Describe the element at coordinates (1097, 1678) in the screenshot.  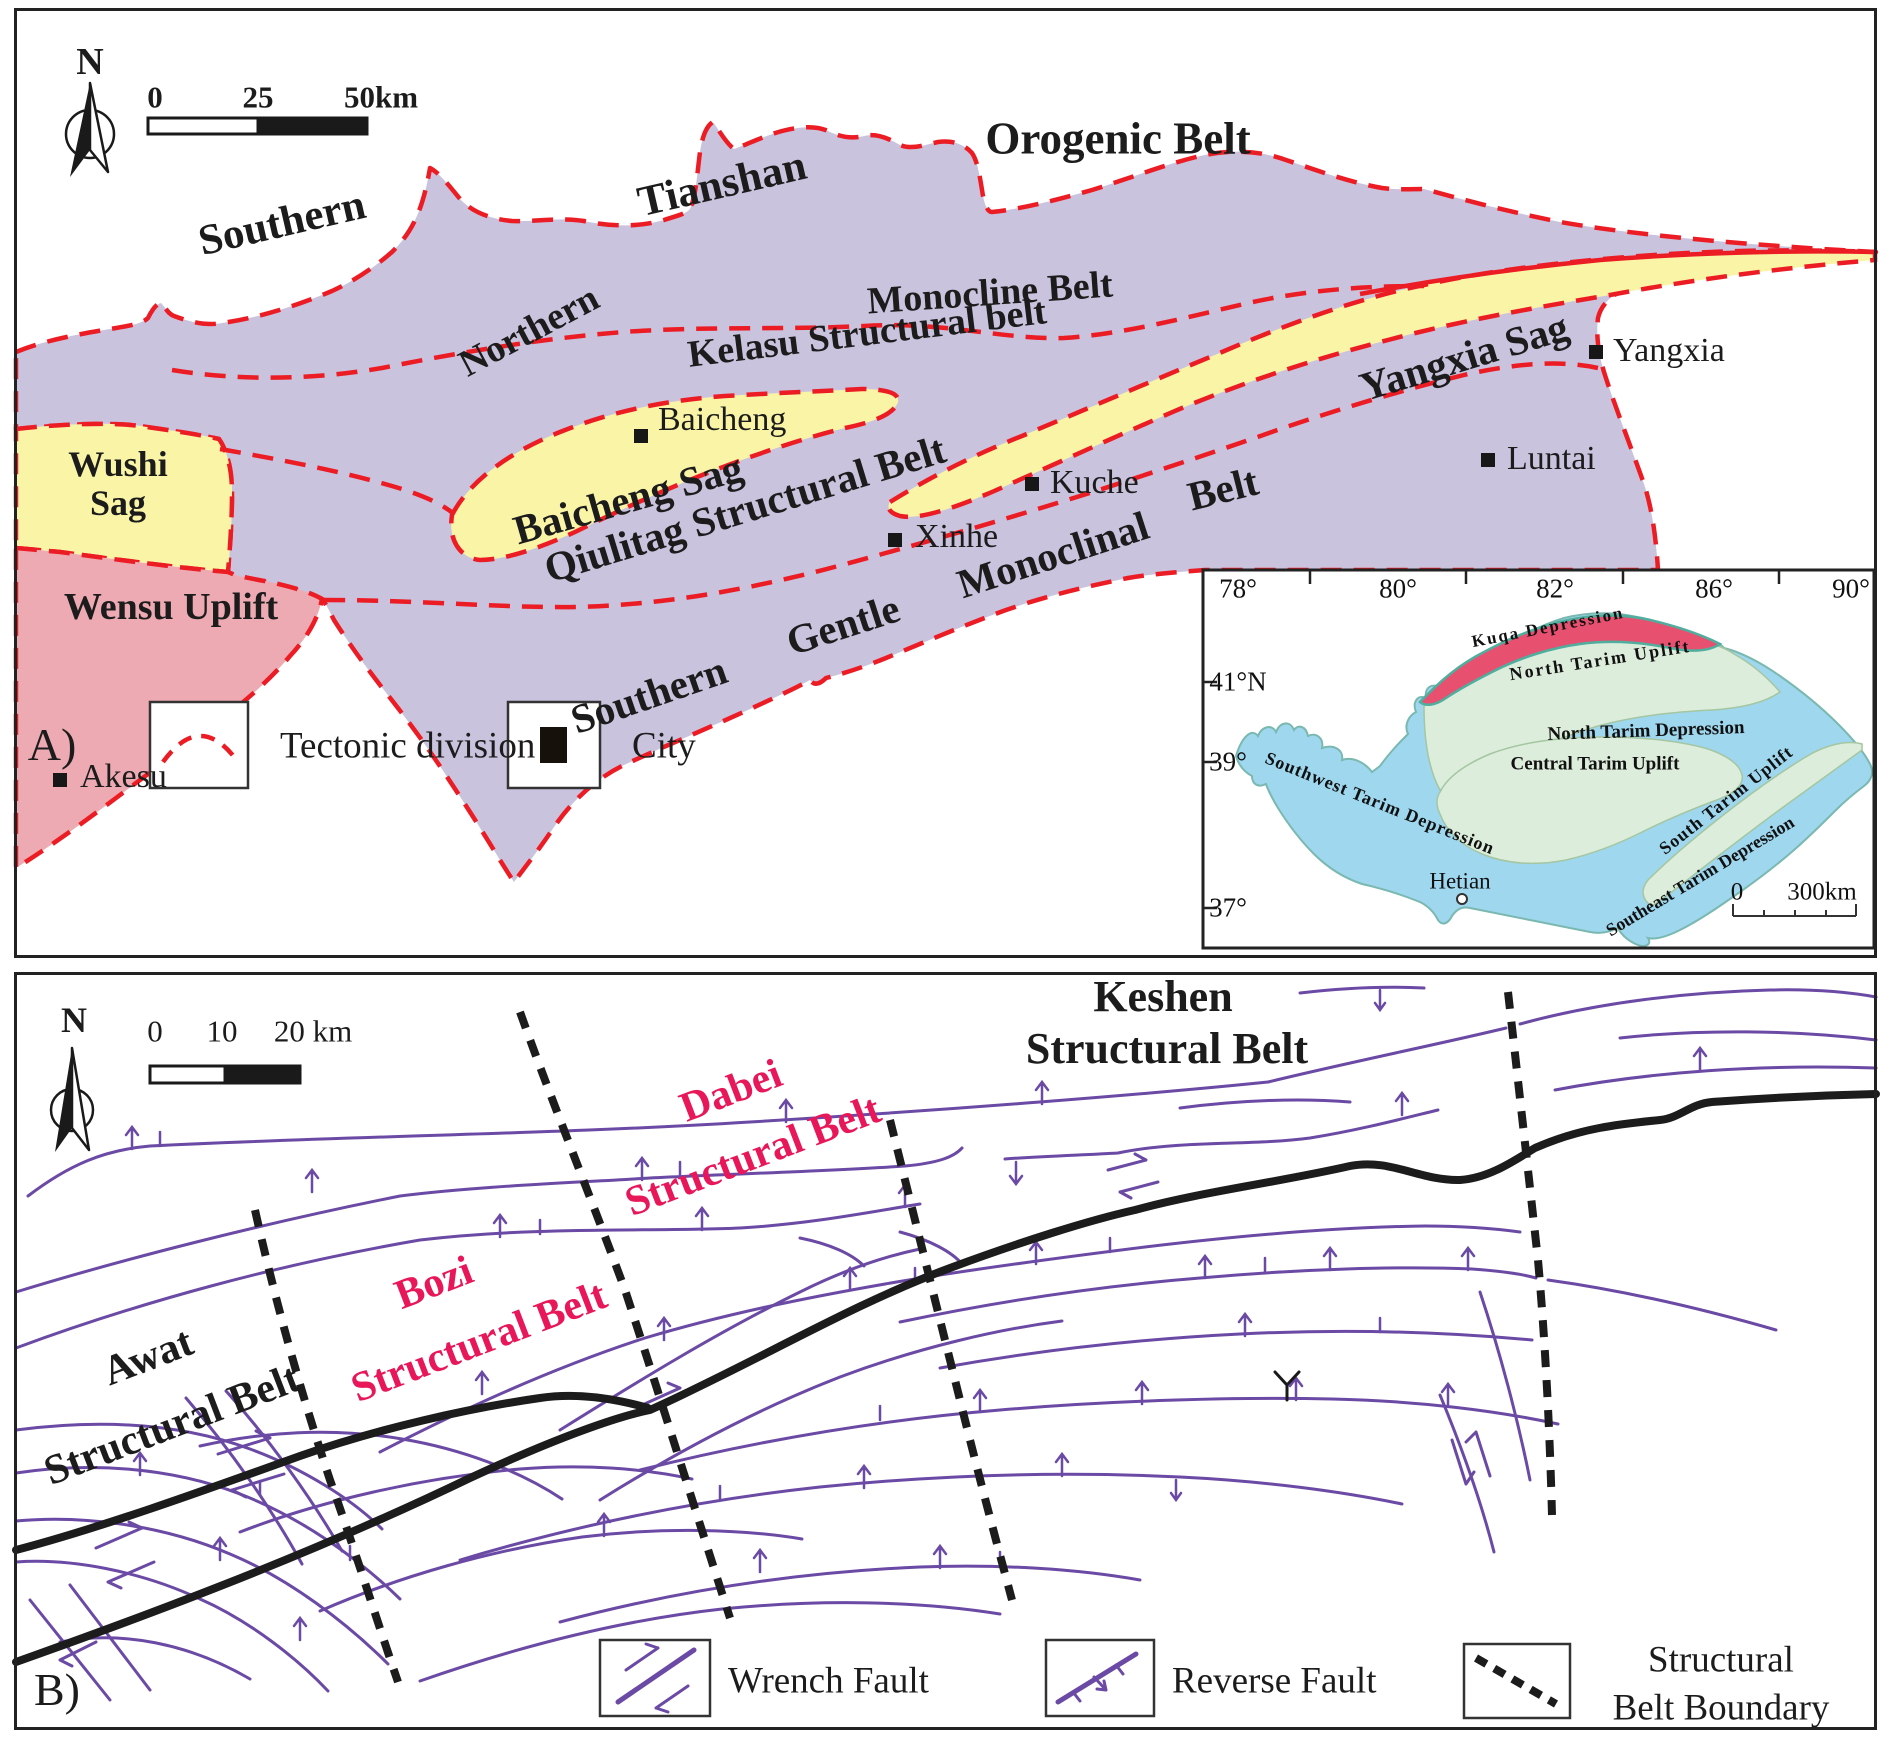
I see `reverse-fault-symbol` at that location.